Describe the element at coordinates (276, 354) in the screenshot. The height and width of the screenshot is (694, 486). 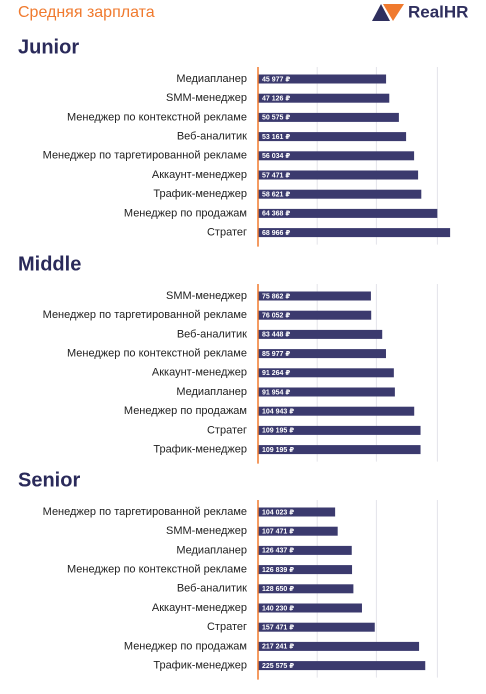
I see `value-label: 85 977 ₽` at that location.